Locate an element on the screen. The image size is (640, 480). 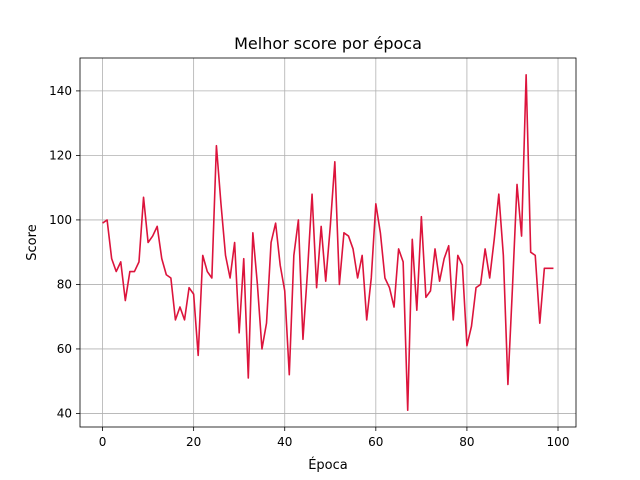
y-tick-label: 100 is located at coordinates (60, 220).